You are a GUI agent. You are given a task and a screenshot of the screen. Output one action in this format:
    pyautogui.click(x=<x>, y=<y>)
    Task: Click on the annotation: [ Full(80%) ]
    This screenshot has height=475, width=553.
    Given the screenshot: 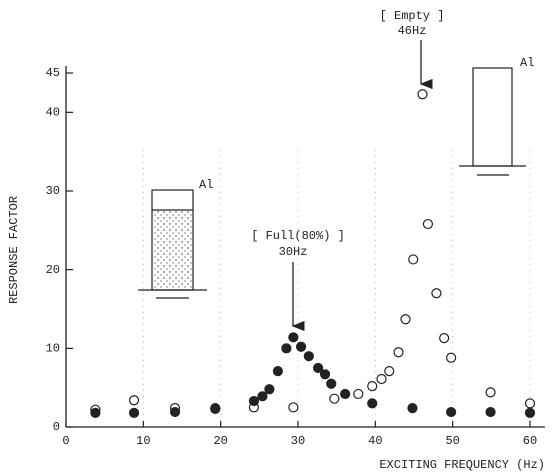 What is the action you would take?
    pyautogui.click(x=298, y=236)
    